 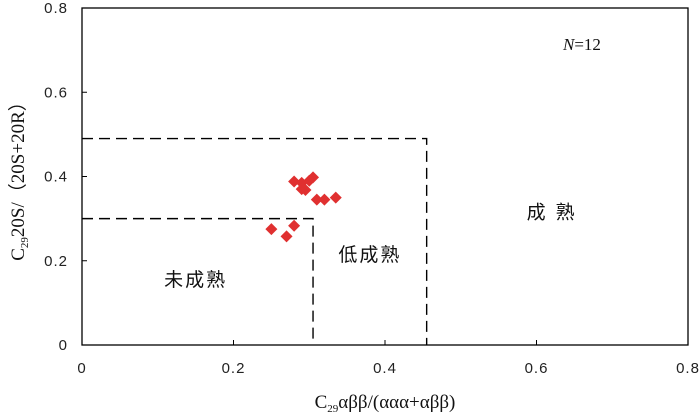 I want to click on region-label: 未成熟, so click(x=195, y=280).